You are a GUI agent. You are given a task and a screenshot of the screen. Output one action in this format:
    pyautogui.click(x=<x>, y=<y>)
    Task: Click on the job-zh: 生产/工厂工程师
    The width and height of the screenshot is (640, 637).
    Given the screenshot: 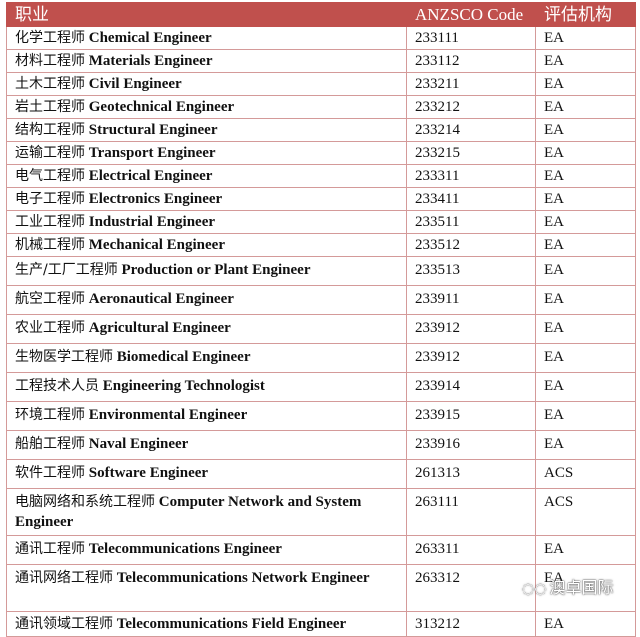 What is the action you would take?
    pyautogui.click(x=66, y=270)
    